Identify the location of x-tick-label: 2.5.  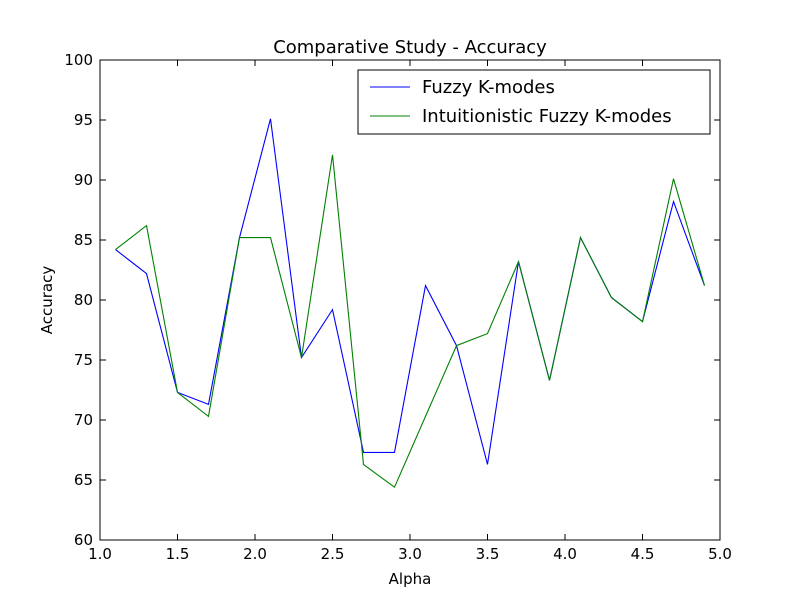
(333, 554).